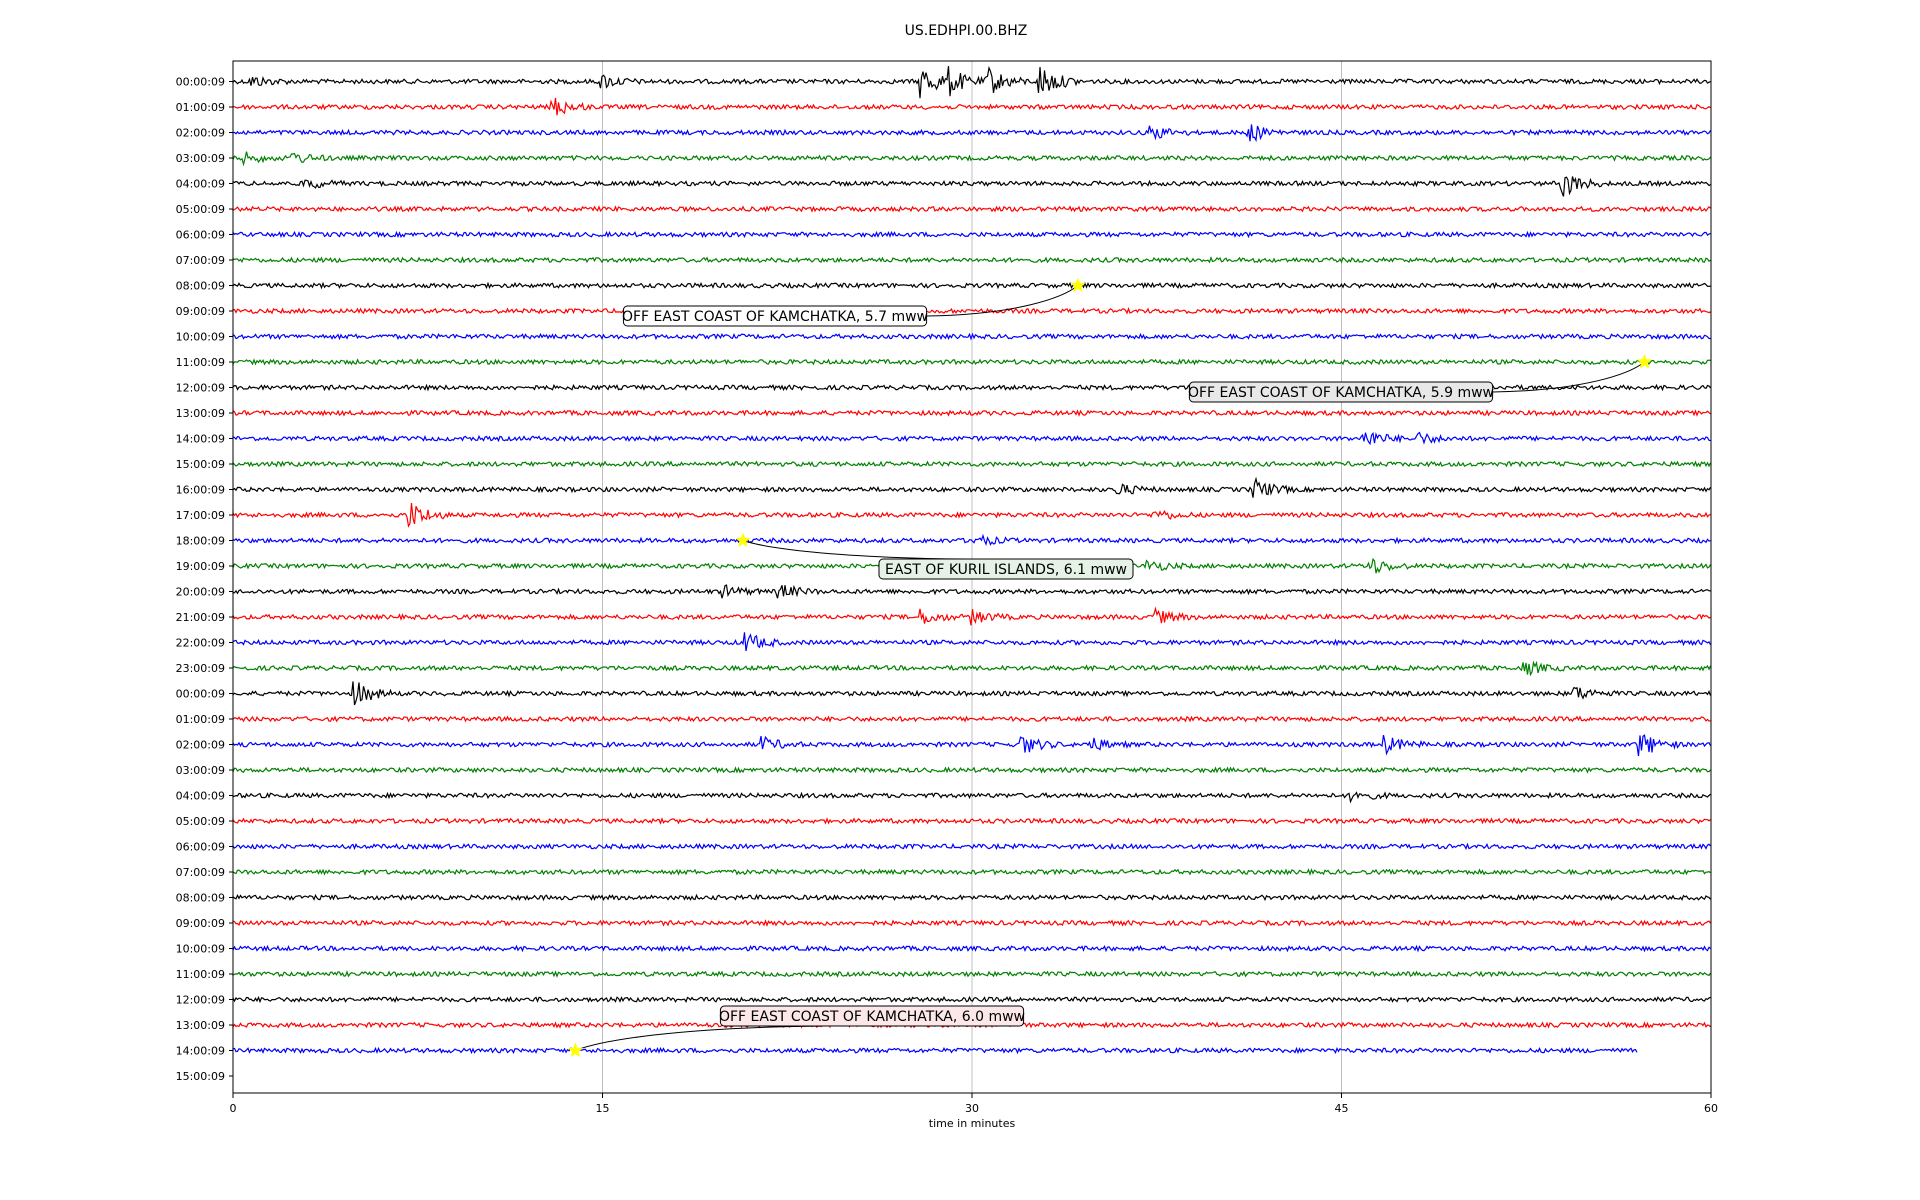 Image resolution: width=1920 pixels, height=1200 pixels. What do you see at coordinates (200, 745) in the screenshot?
I see `y-tick-label-26: 02:00:09` at bounding box center [200, 745].